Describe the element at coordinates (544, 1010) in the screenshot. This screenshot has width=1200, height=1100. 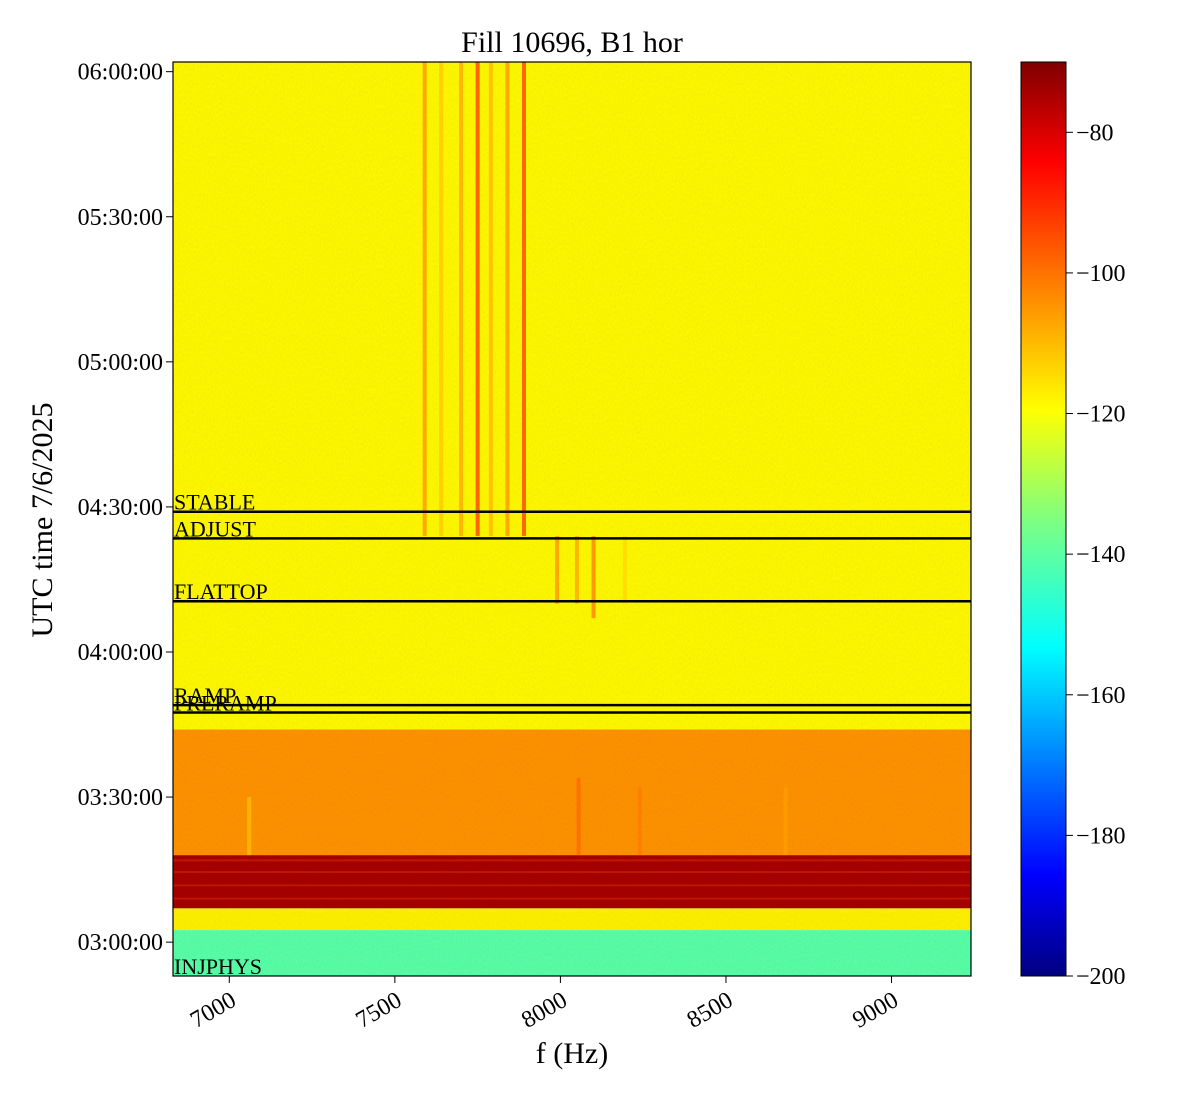
I see `x-tick-label: 8000` at that location.